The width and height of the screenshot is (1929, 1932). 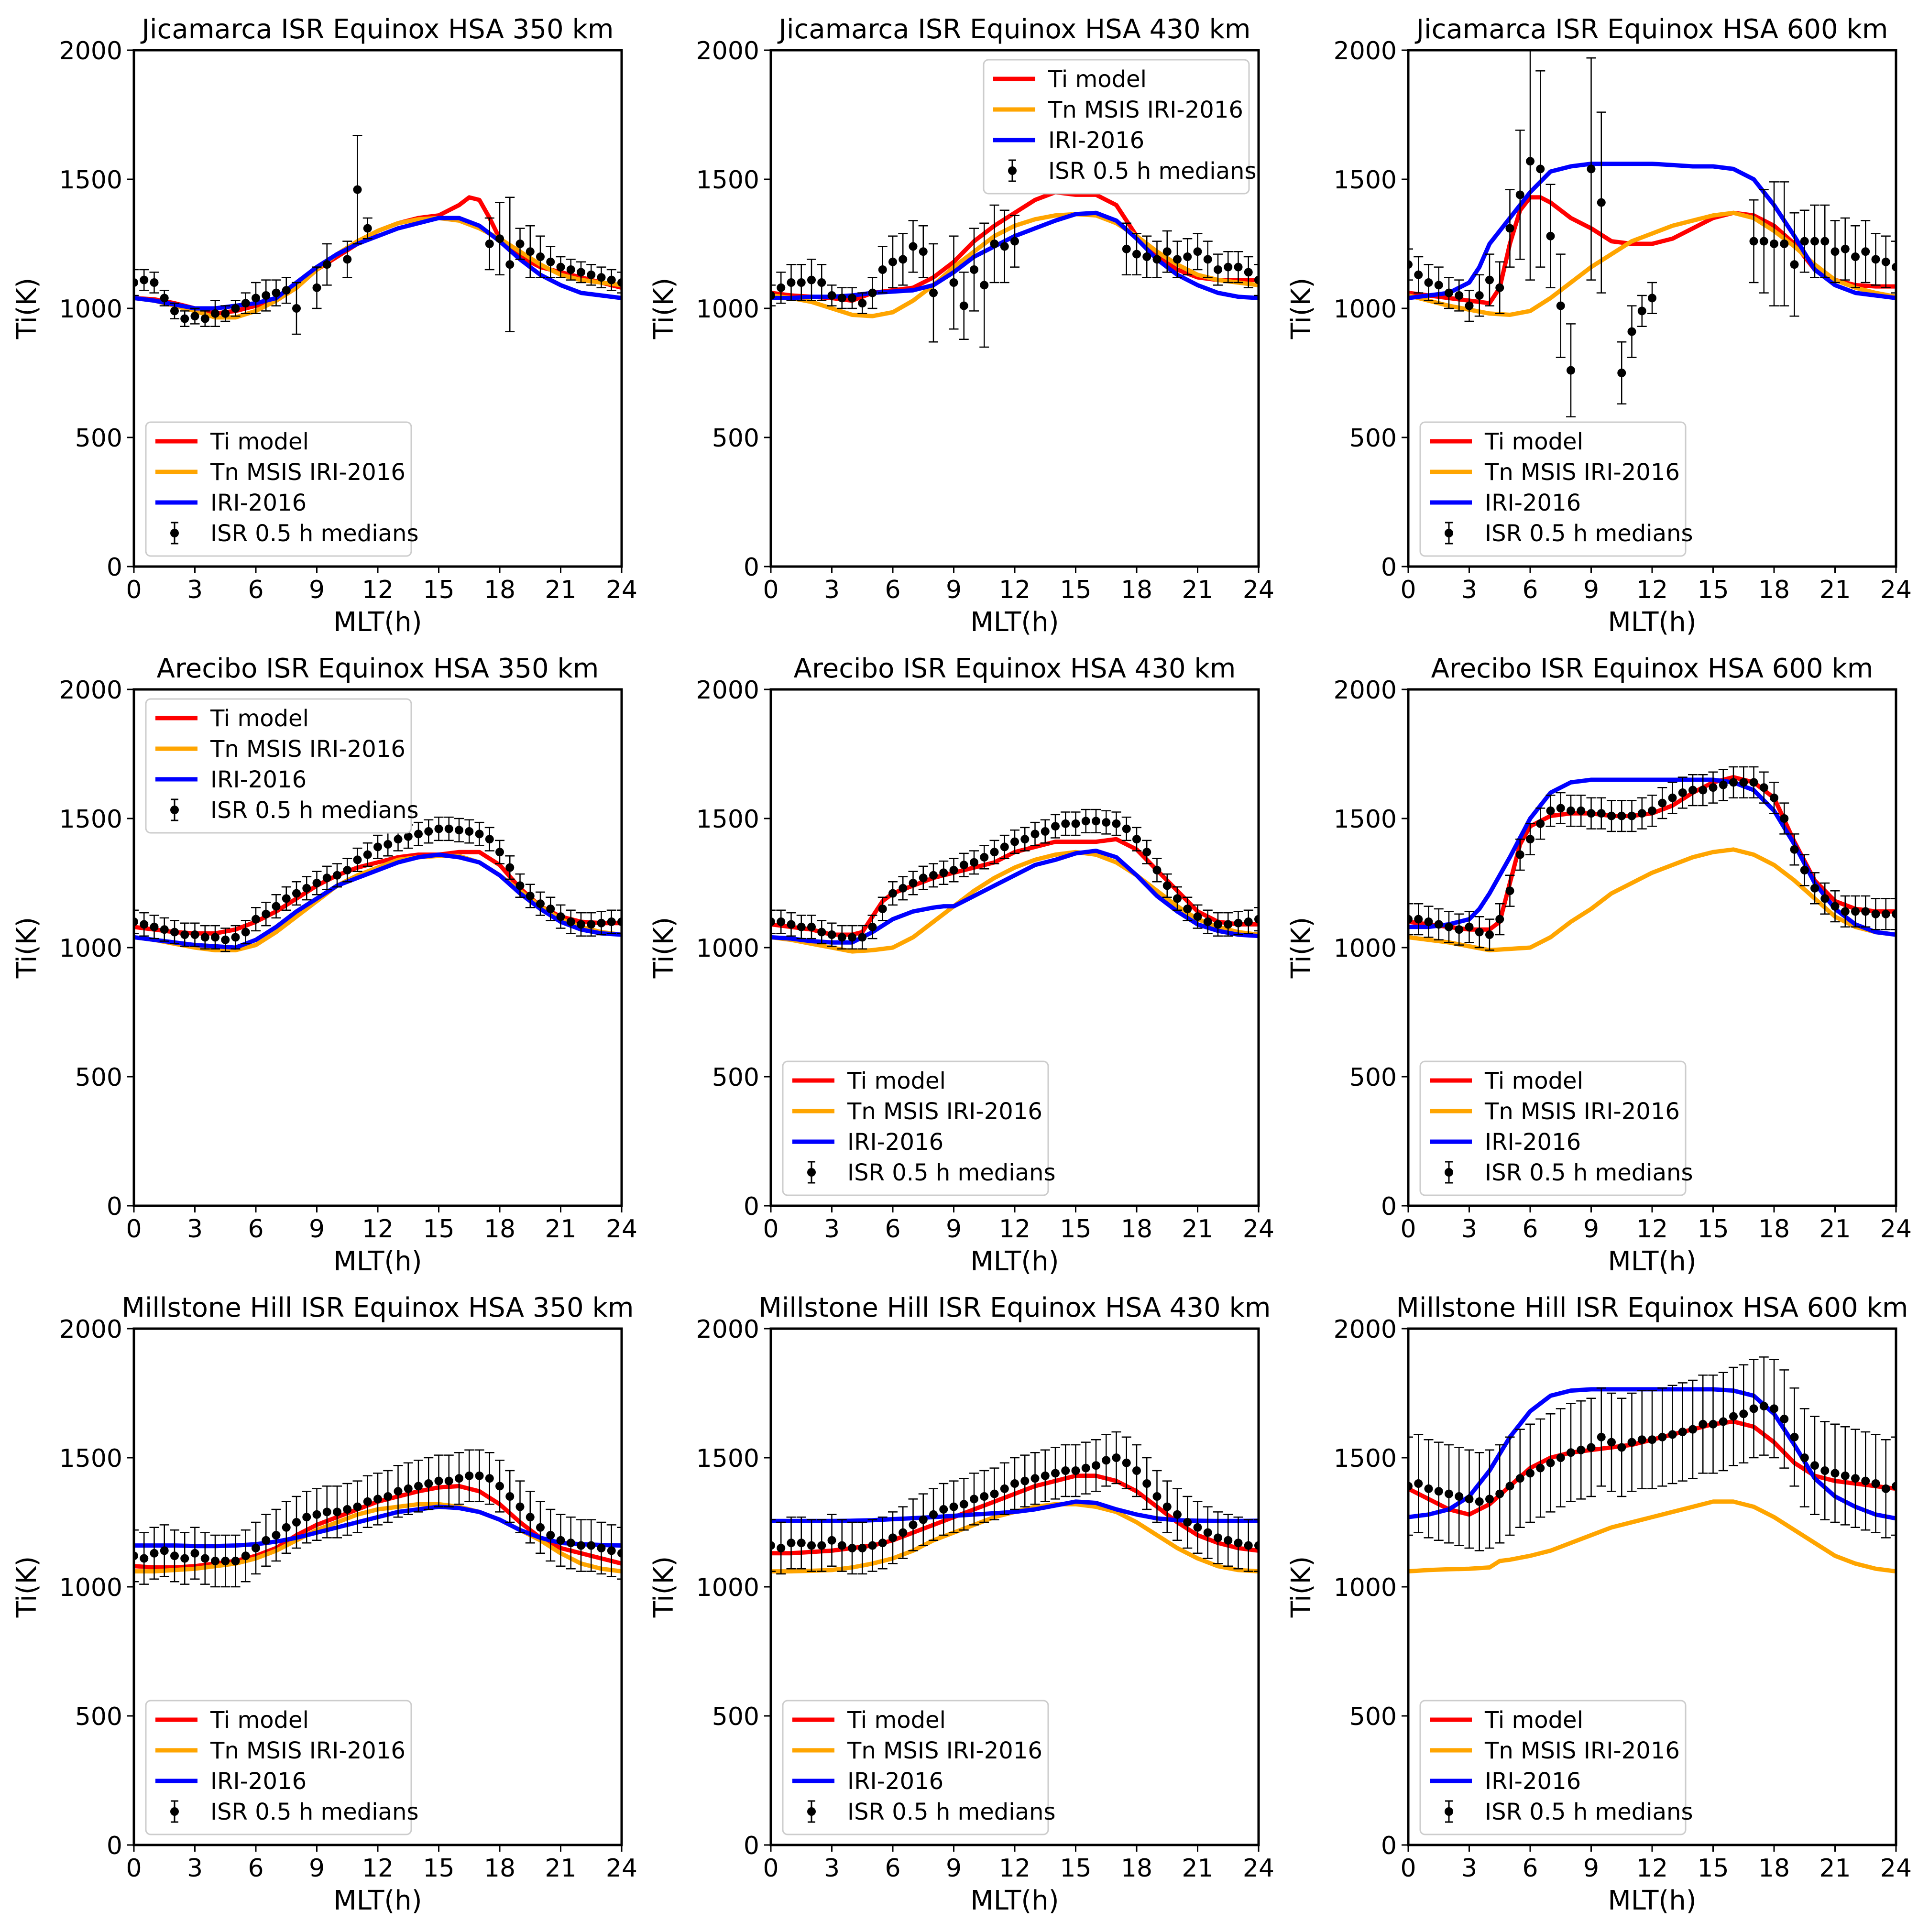 What do you see at coordinates (728, 180) in the screenshot?
I see `y-tick-label: 1500` at bounding box center [728, 180].